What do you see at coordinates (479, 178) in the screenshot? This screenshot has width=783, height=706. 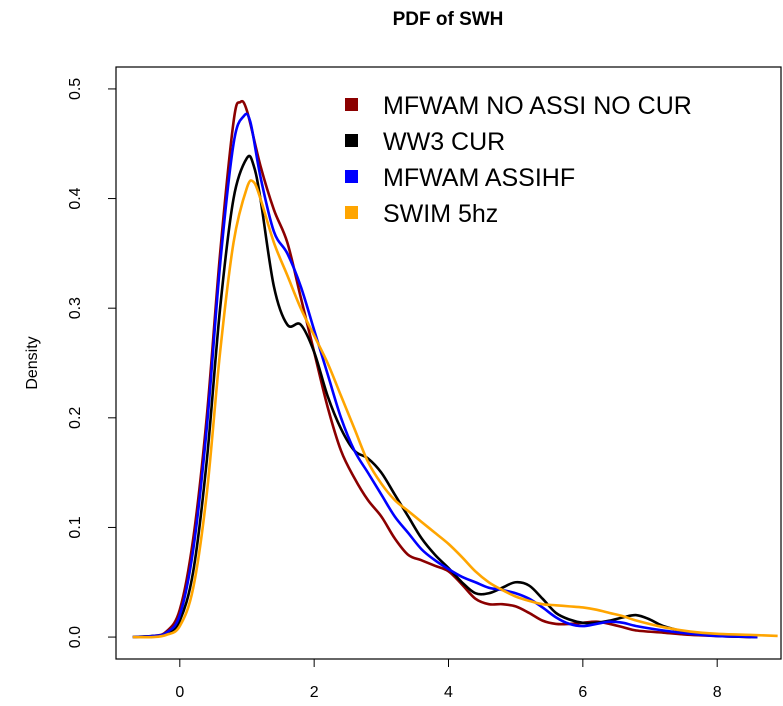 I see `legend-label: MFWAM ASSIHF` at bounding box center [479, 178].